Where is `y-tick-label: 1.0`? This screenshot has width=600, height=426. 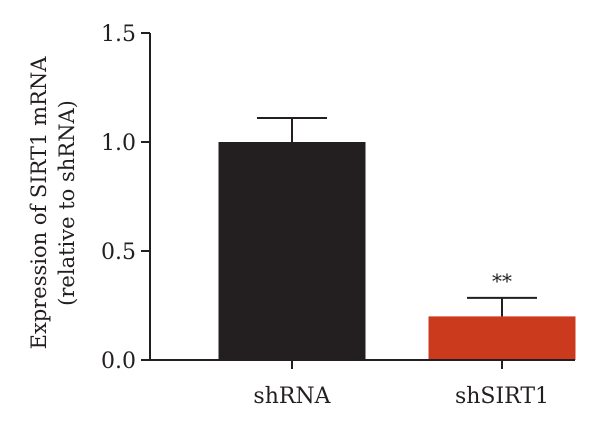
y-tick-label: 1.0 is located at coordinates (118, 143).